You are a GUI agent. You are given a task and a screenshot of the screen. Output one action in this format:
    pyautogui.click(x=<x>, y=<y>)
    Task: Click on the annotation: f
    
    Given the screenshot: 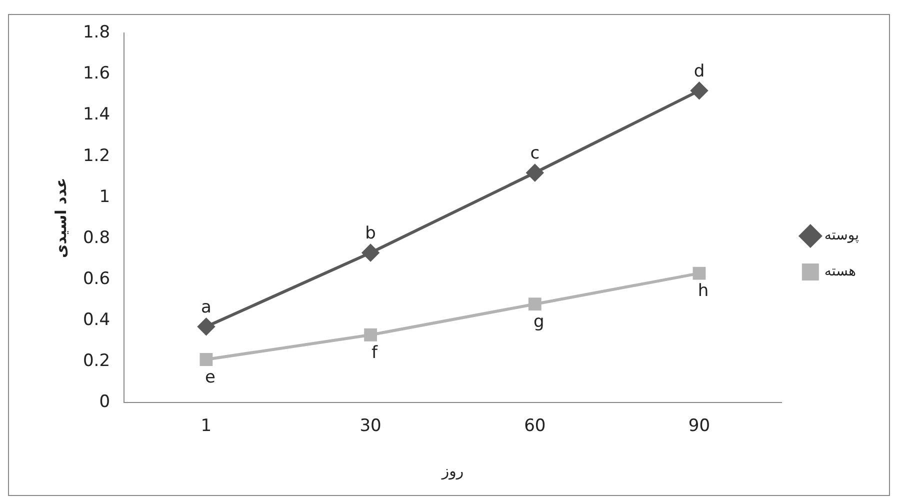 What is the action you would take?
    pyautogui.click(x=375, y=352)
    